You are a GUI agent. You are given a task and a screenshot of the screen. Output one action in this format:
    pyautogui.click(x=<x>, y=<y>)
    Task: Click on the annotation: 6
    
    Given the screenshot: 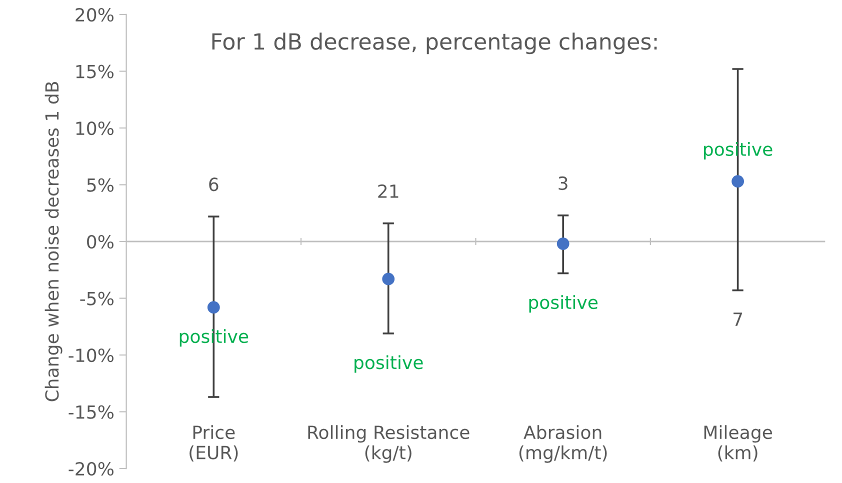 What is the action you would take?
    pyautogui.click(x=213, y=185)
    